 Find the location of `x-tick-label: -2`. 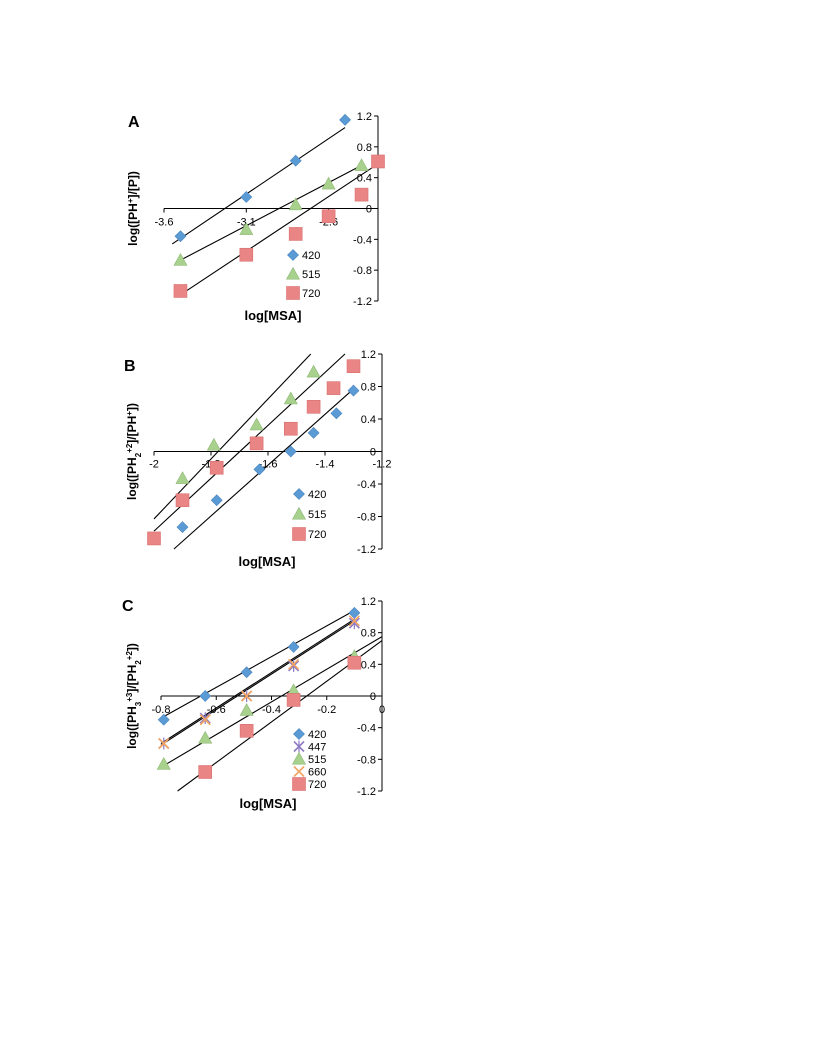

x-tick-label: -2 is located at coordinates (154, 465).